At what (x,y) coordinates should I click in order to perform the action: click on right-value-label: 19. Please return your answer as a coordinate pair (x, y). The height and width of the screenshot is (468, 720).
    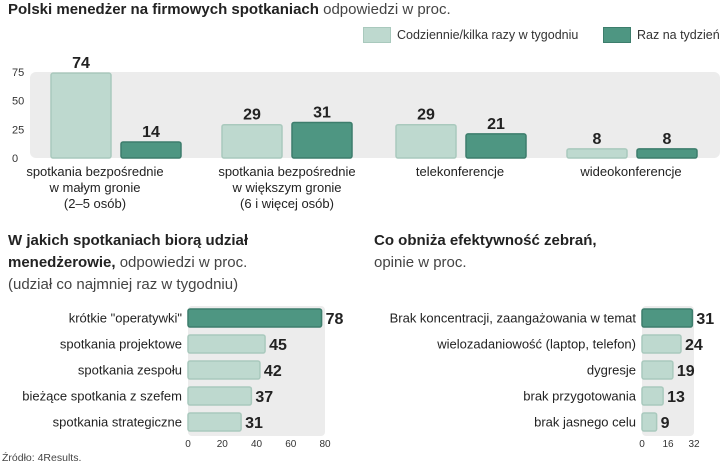
    Looking at the image, I should click on (686, 371).